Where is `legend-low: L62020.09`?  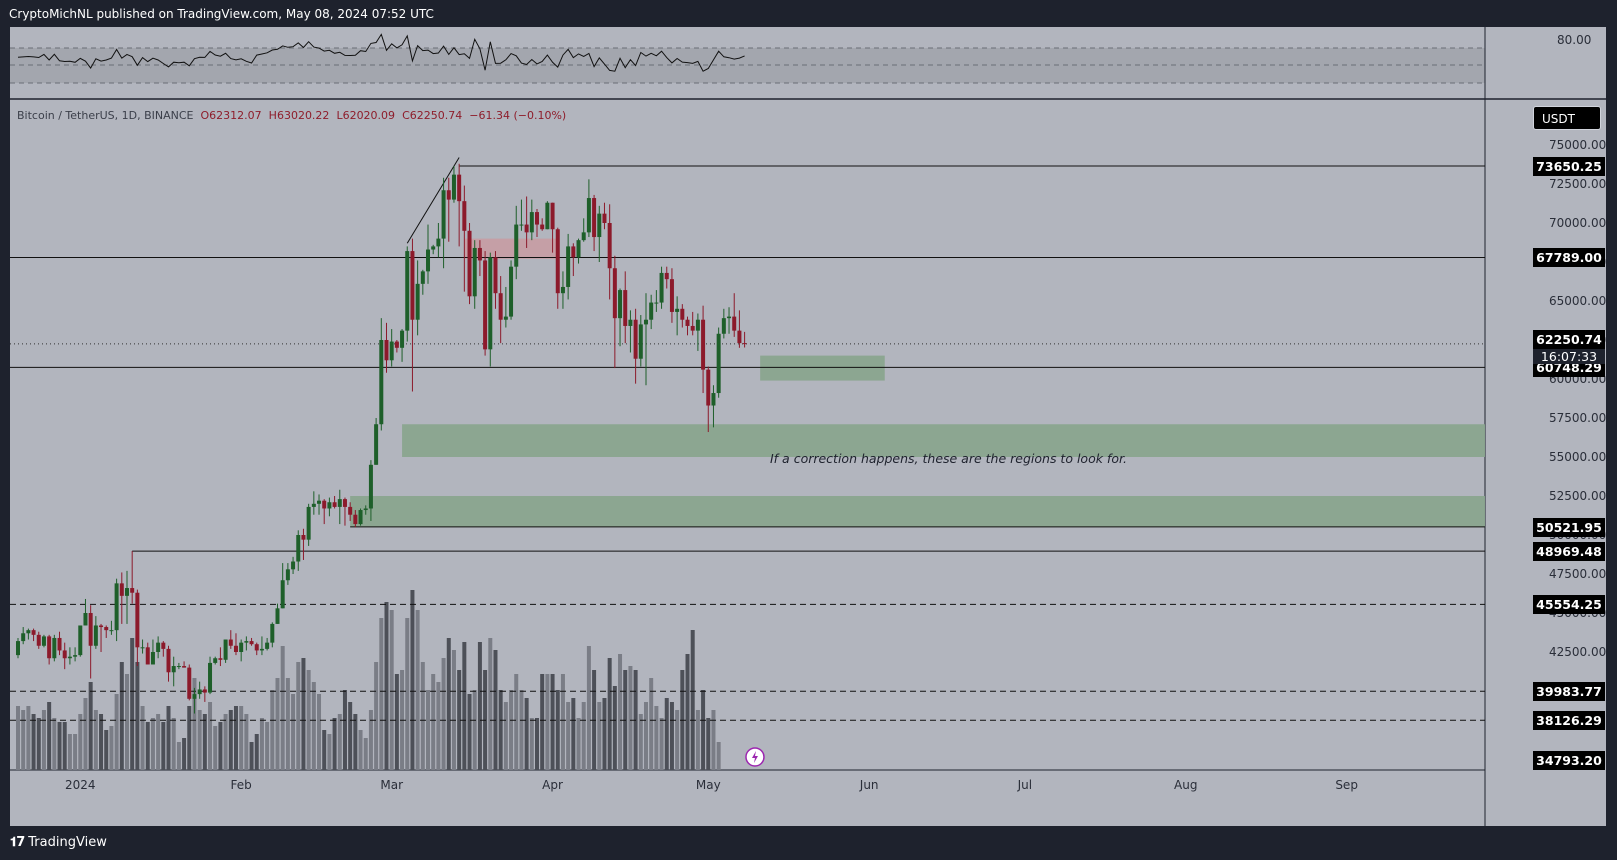 legend-low: L62020.09 is located at coordinates (366, 115).